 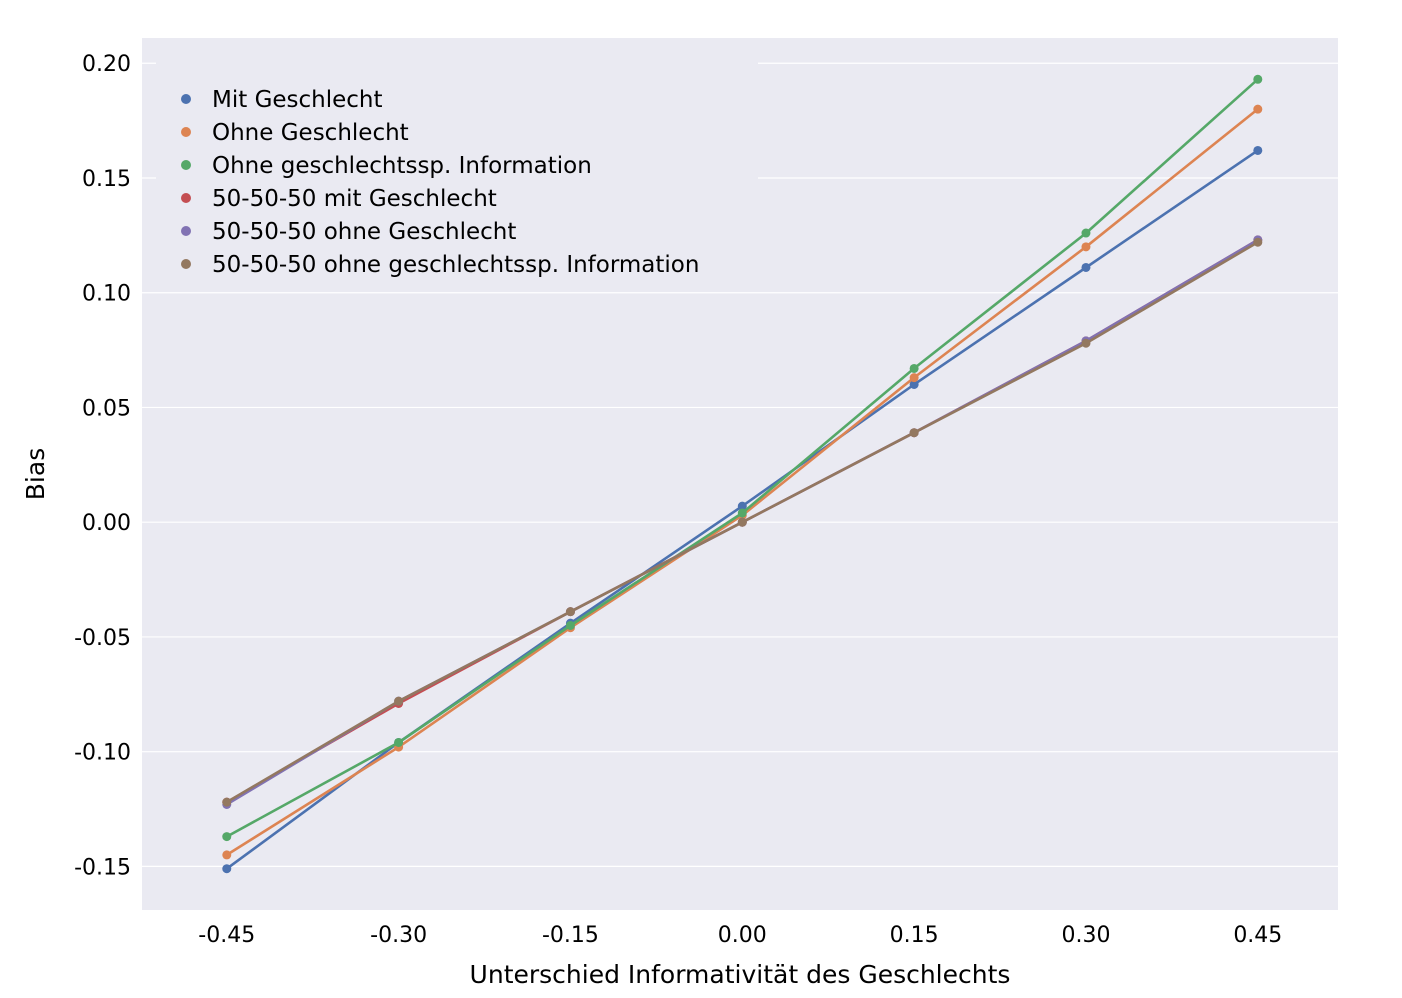 I want to click on y-tick-label-7: 0.20, so click(x=106, y=64).